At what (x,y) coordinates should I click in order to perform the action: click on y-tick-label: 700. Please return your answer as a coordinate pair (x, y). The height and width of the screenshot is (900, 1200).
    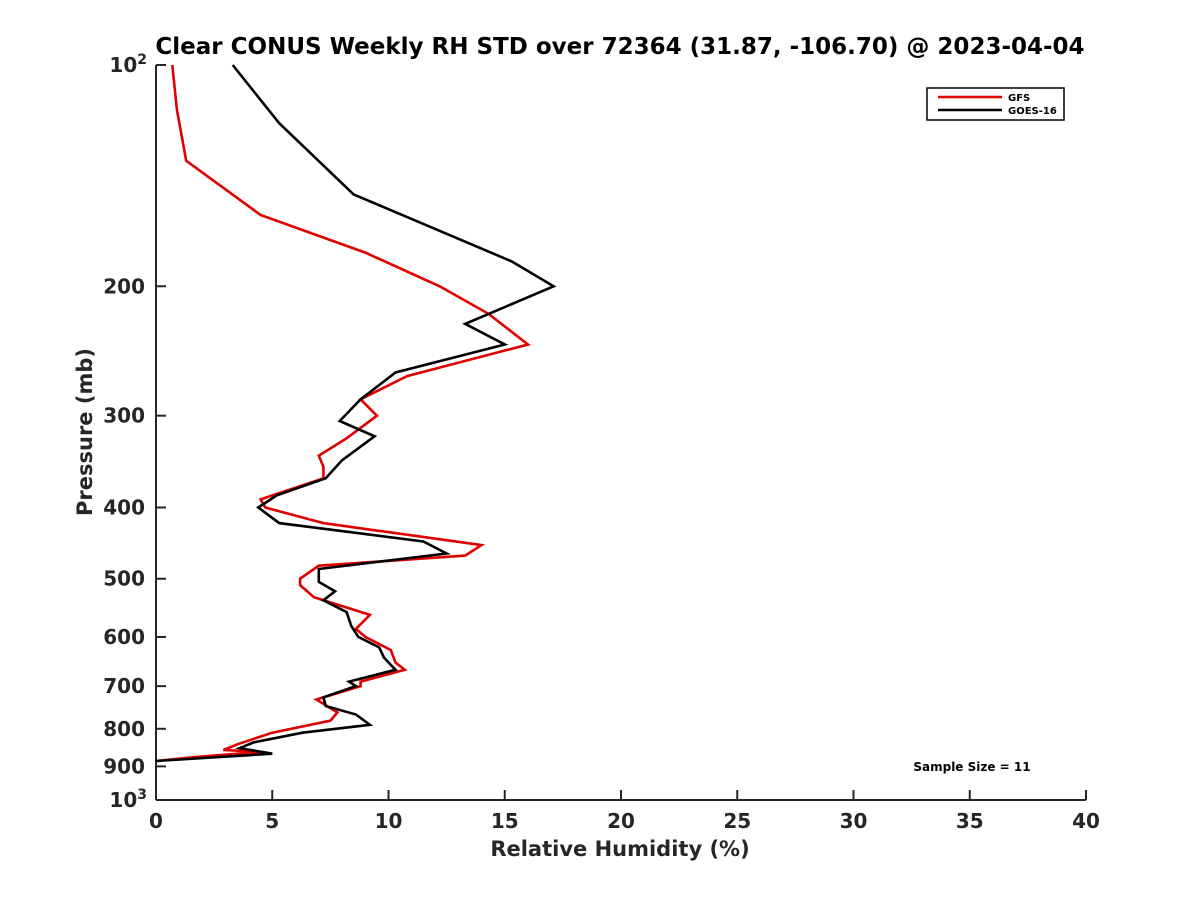
    Looking at the image, I should click on (124, 686).